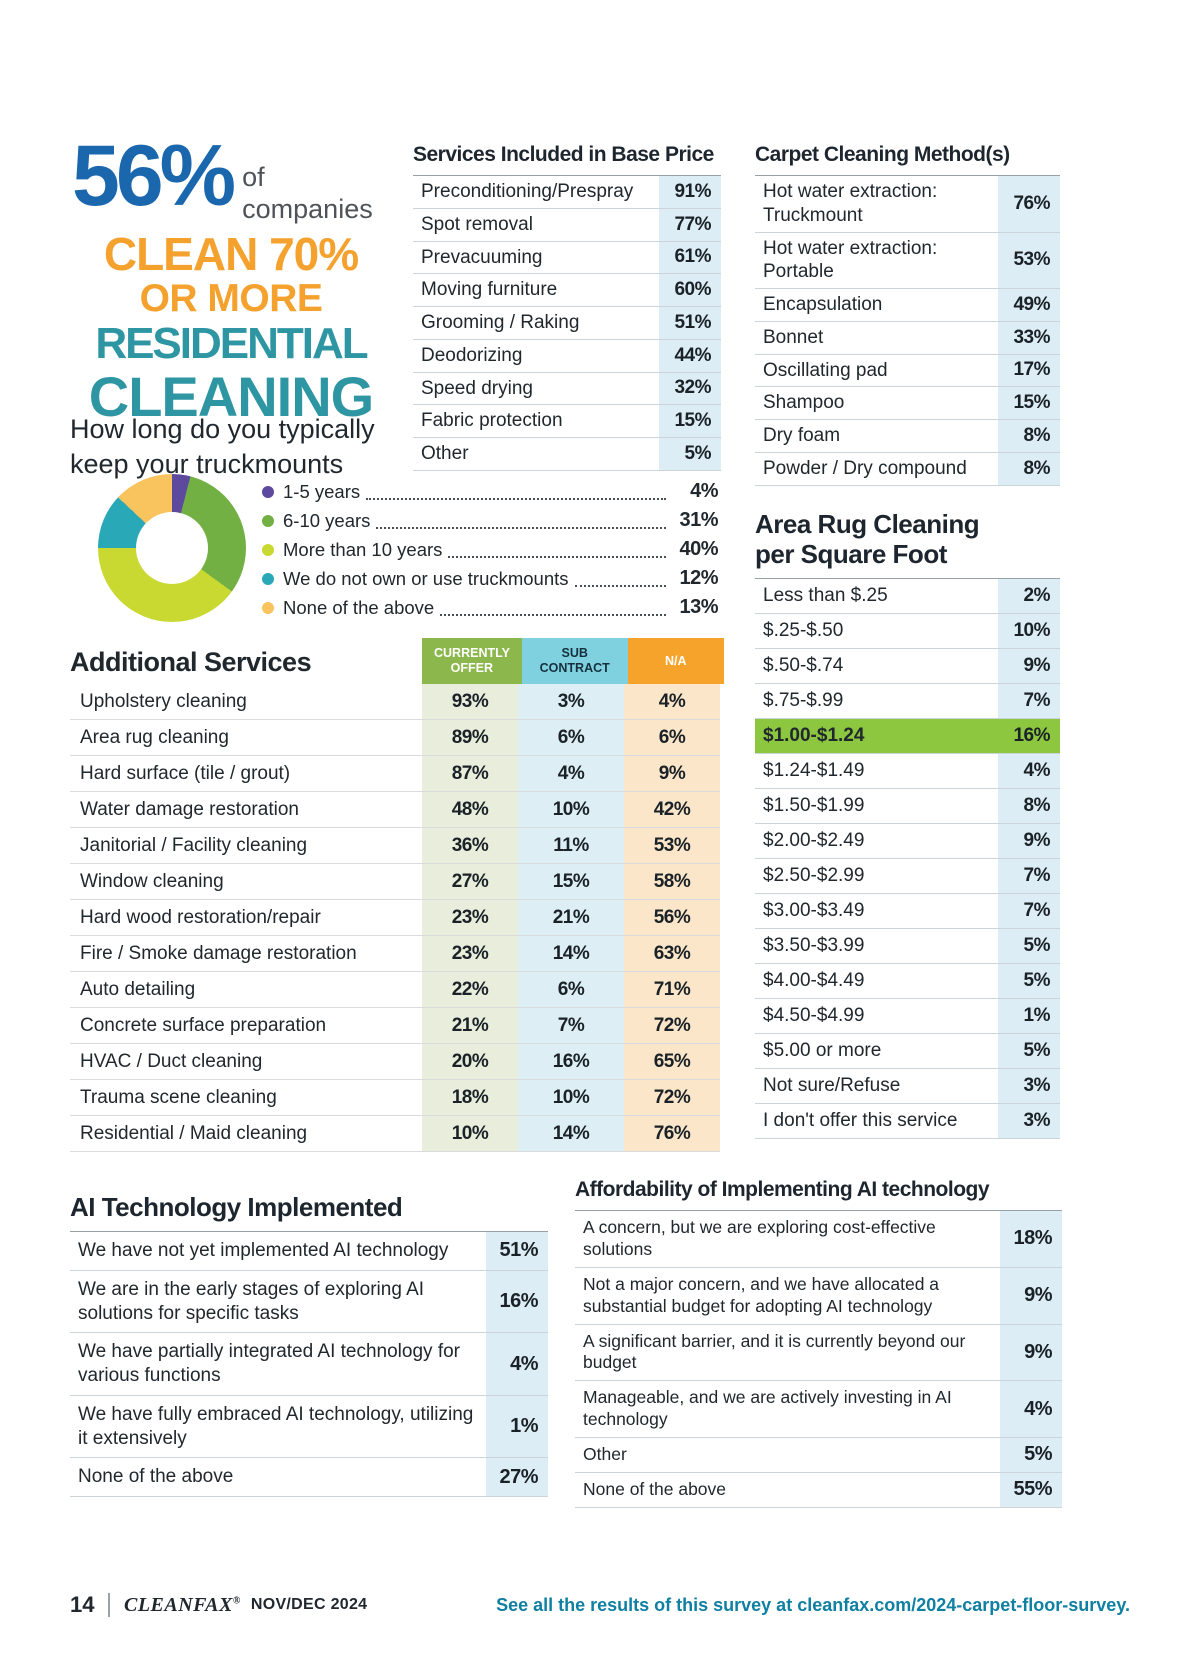 Image resolution: width=1200 pixels, height=1658 pixels. What do you see at coordinates (231, 396) in the screenshot?
I see `headline-line-cleaning: CLEANING` at bounding box center [231, 396].